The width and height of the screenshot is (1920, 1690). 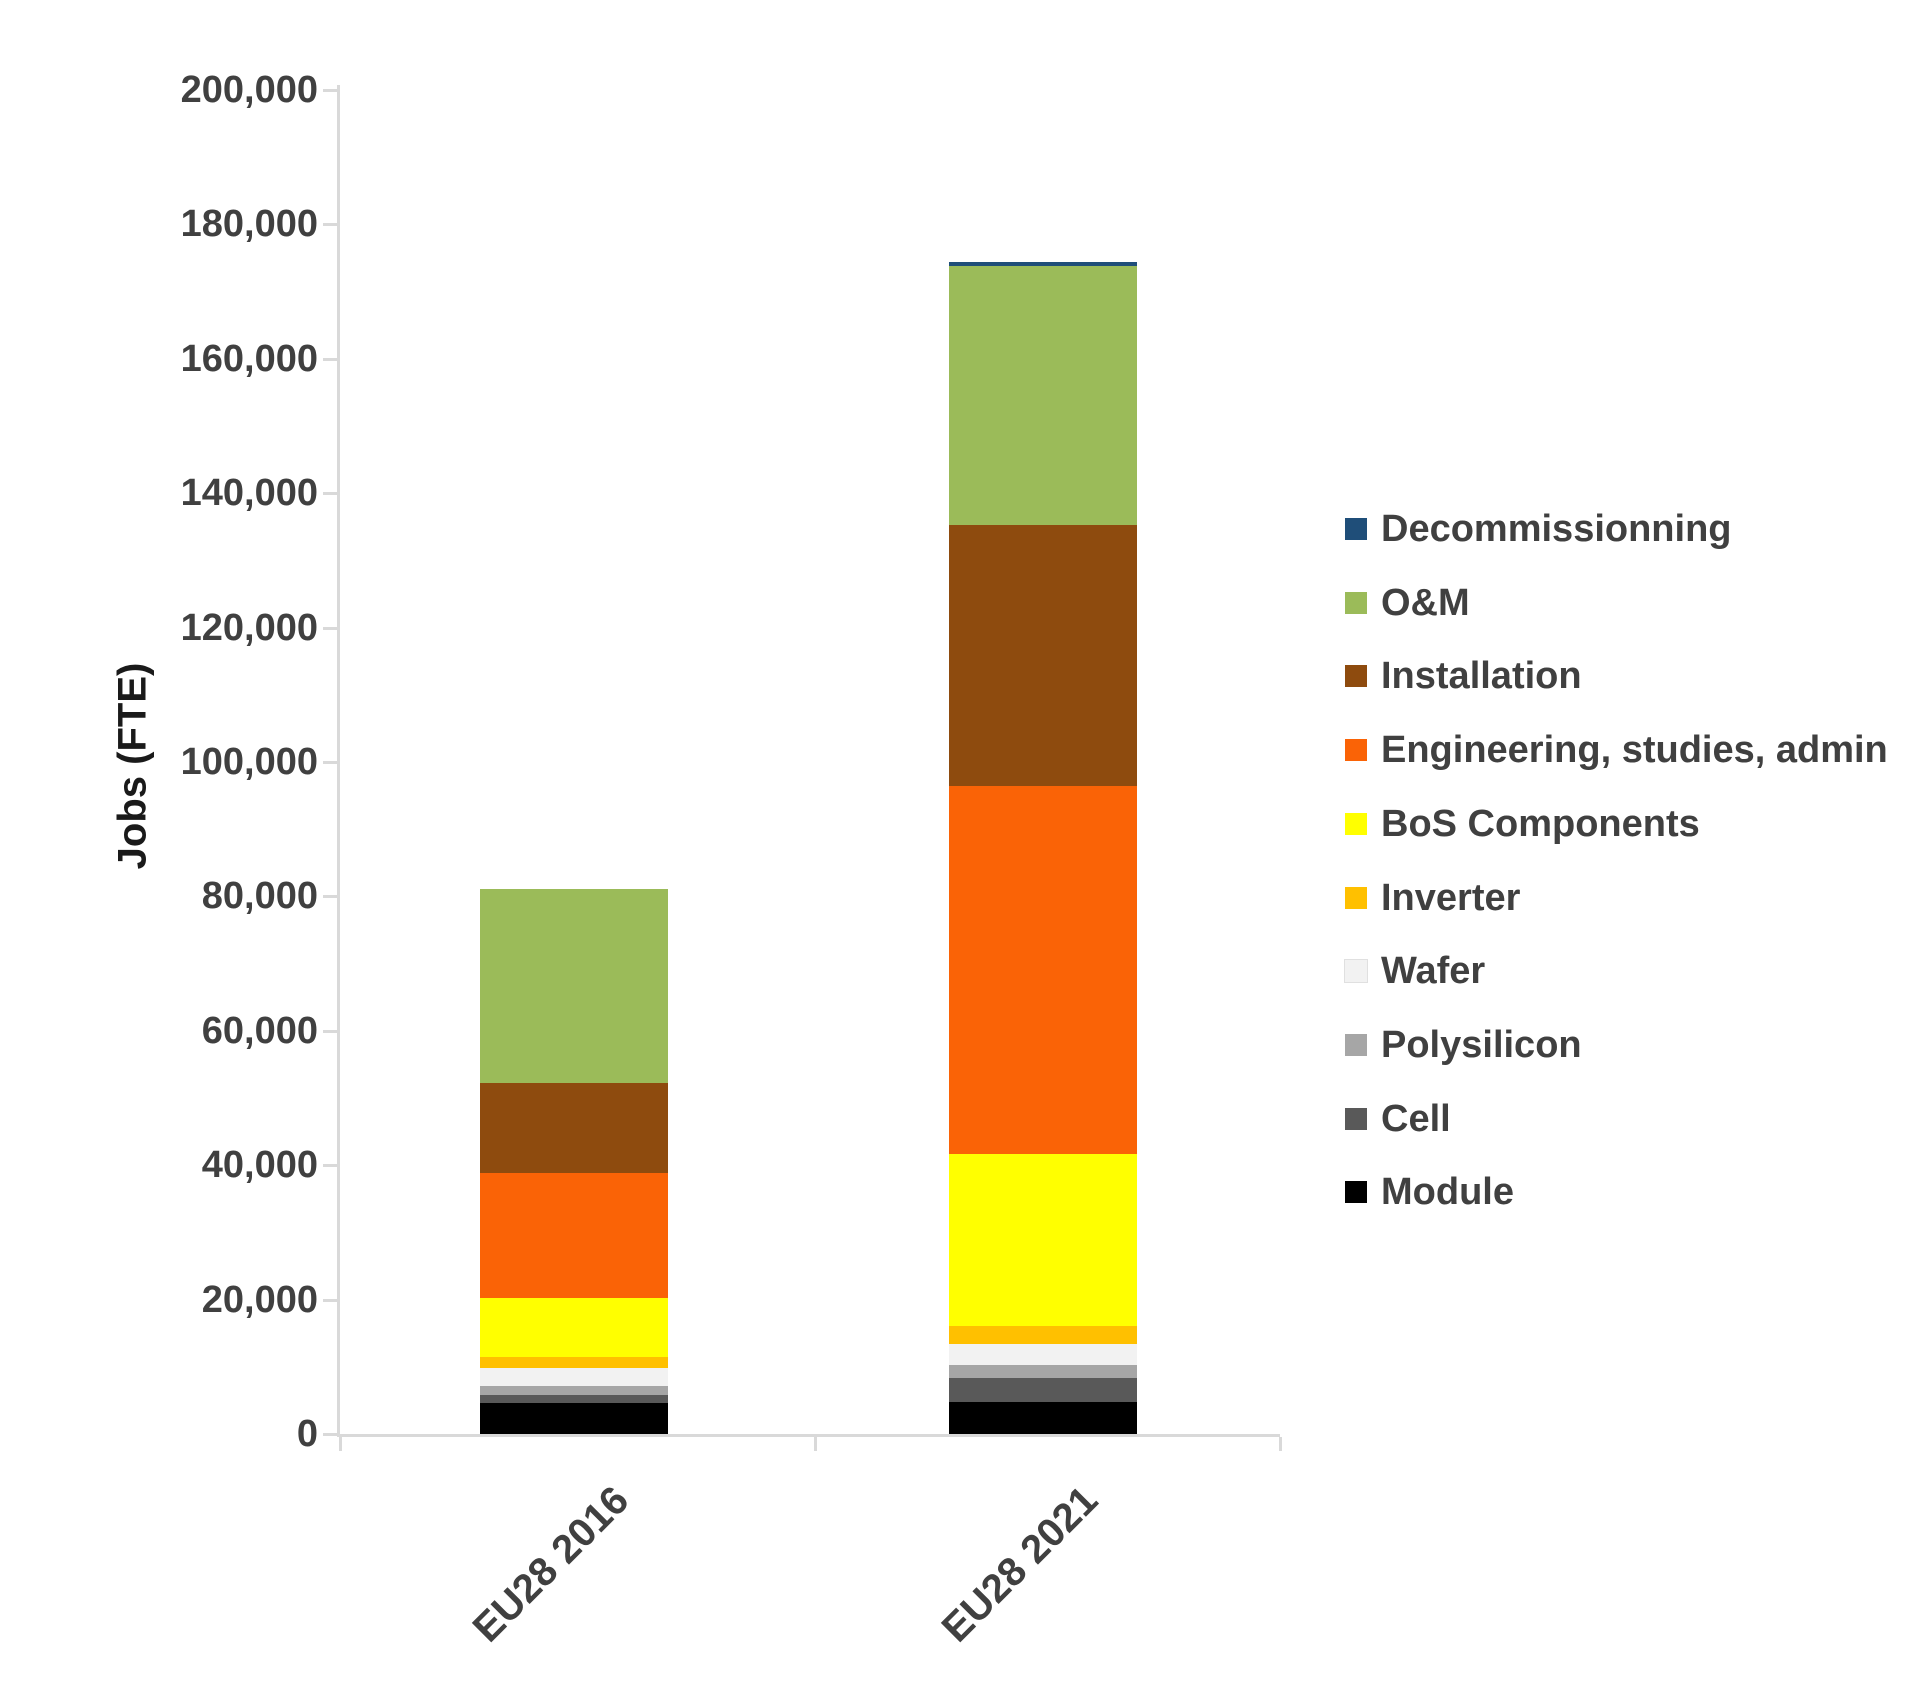 What do you see at coordinates (810, 1435) in the screenshot?
I see `x-axis-line` at bounding box center [810, 1435].